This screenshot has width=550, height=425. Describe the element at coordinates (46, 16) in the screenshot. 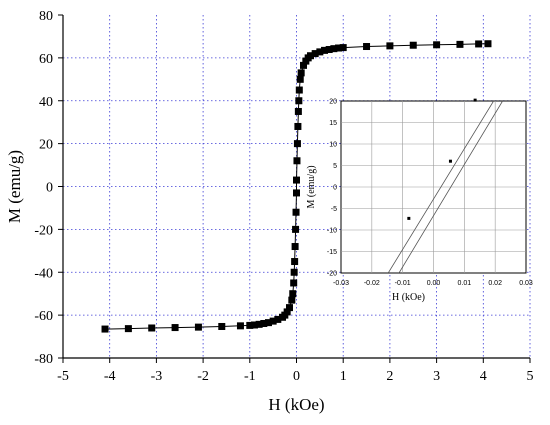

I see `main-y-tick-label: 80` at that location.